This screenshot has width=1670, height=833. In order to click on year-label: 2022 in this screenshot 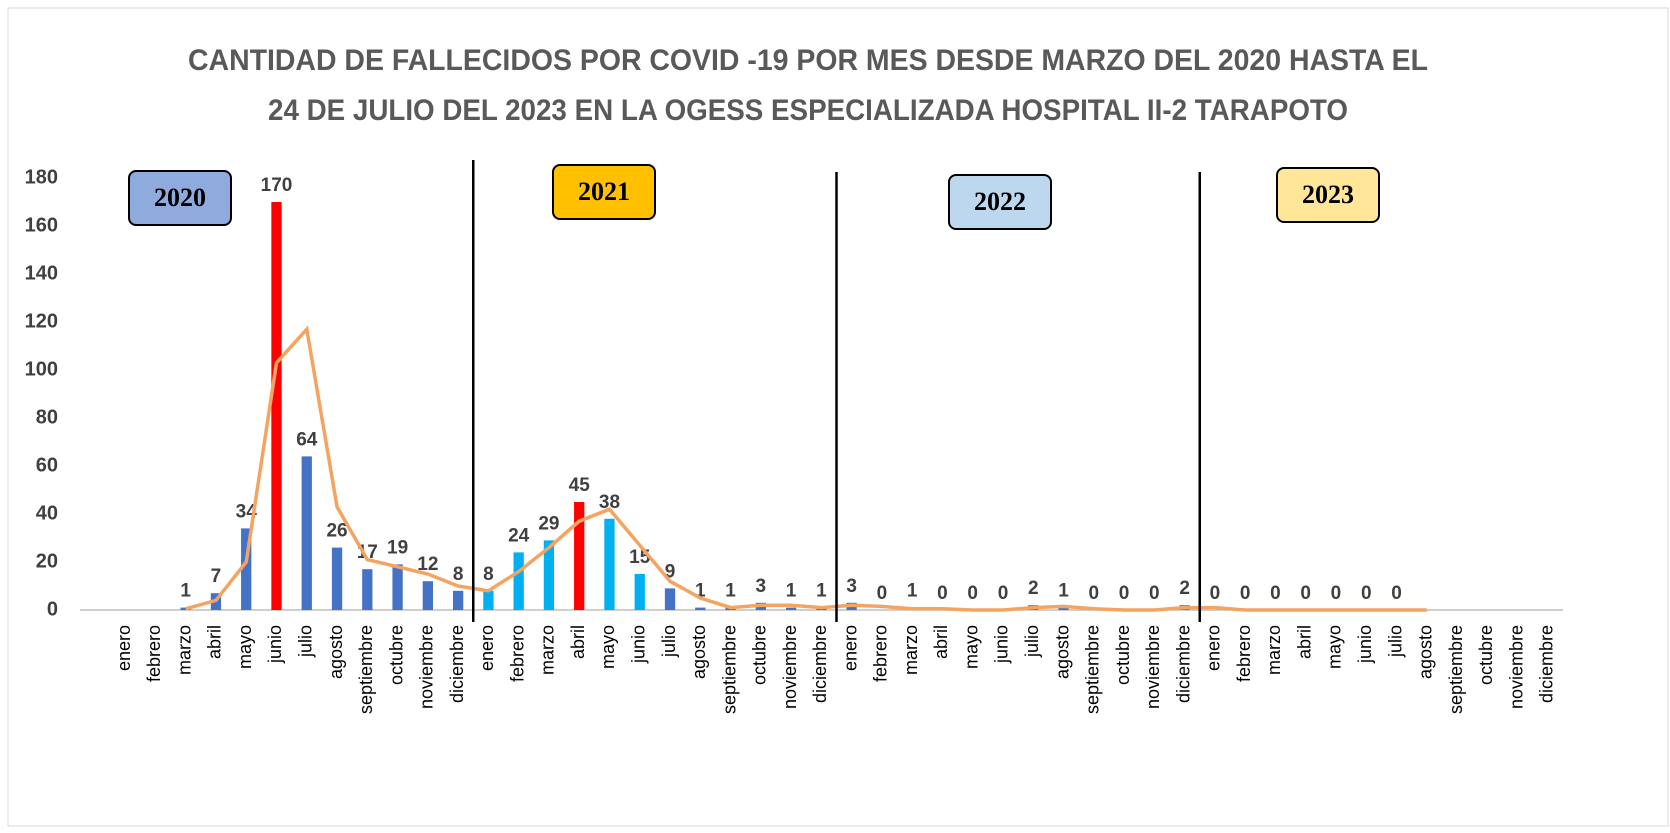, I will do `click(1000, 201)`.